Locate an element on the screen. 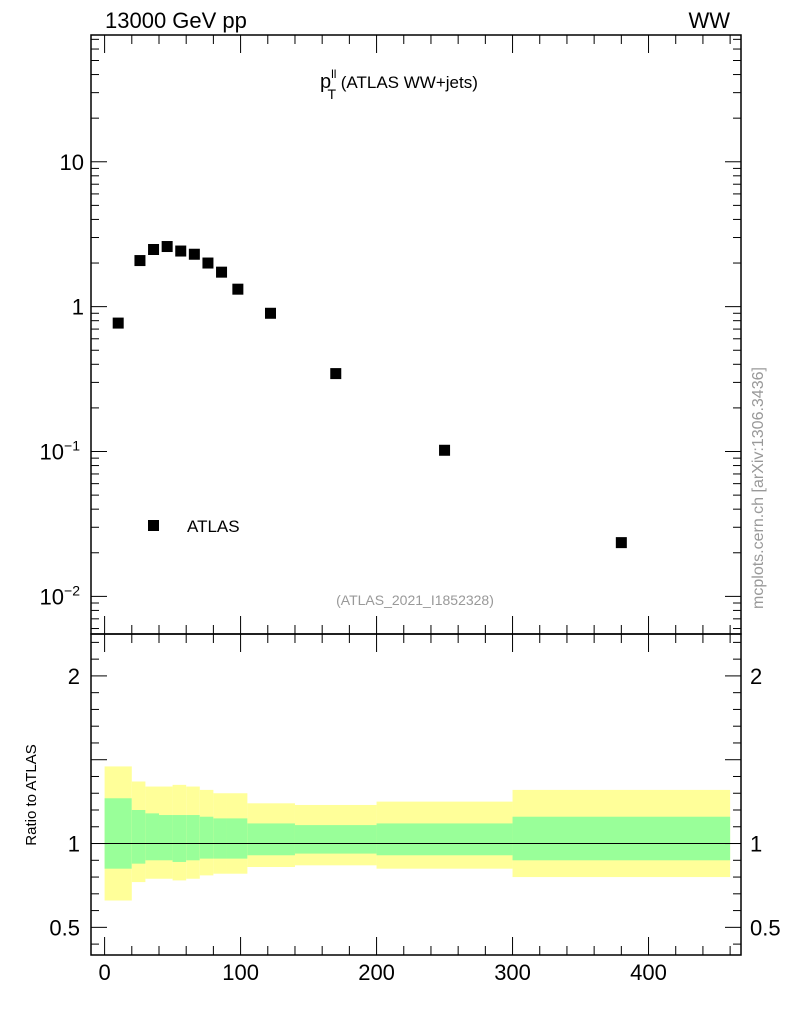  ratio-x-tick-label-3: 300 is located at coordinates (512, 972).